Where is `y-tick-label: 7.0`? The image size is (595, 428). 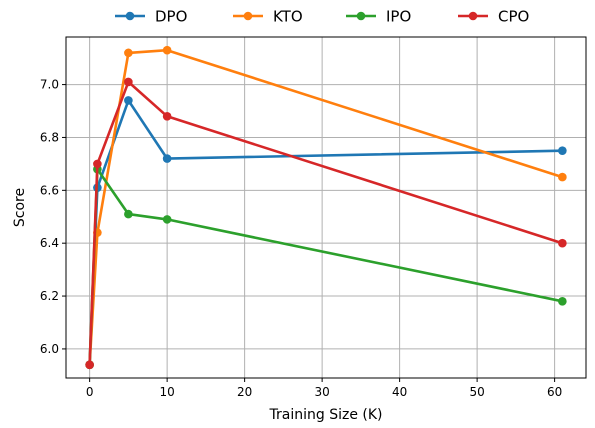 y-tick-label: 7.0 is located at coordinates (49, 85).